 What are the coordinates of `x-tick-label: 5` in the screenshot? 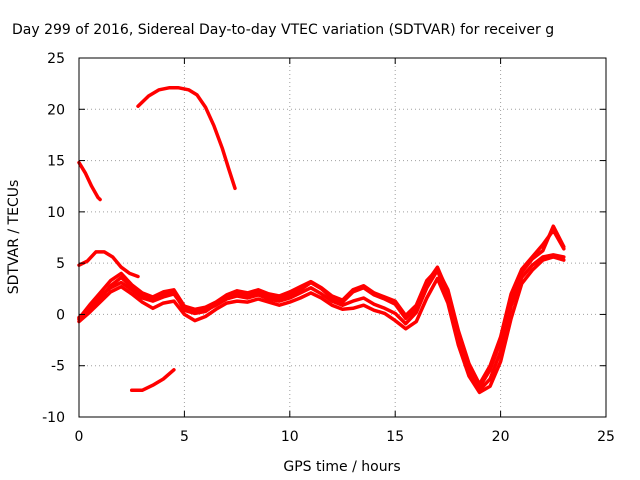 It's located at (184, 437).